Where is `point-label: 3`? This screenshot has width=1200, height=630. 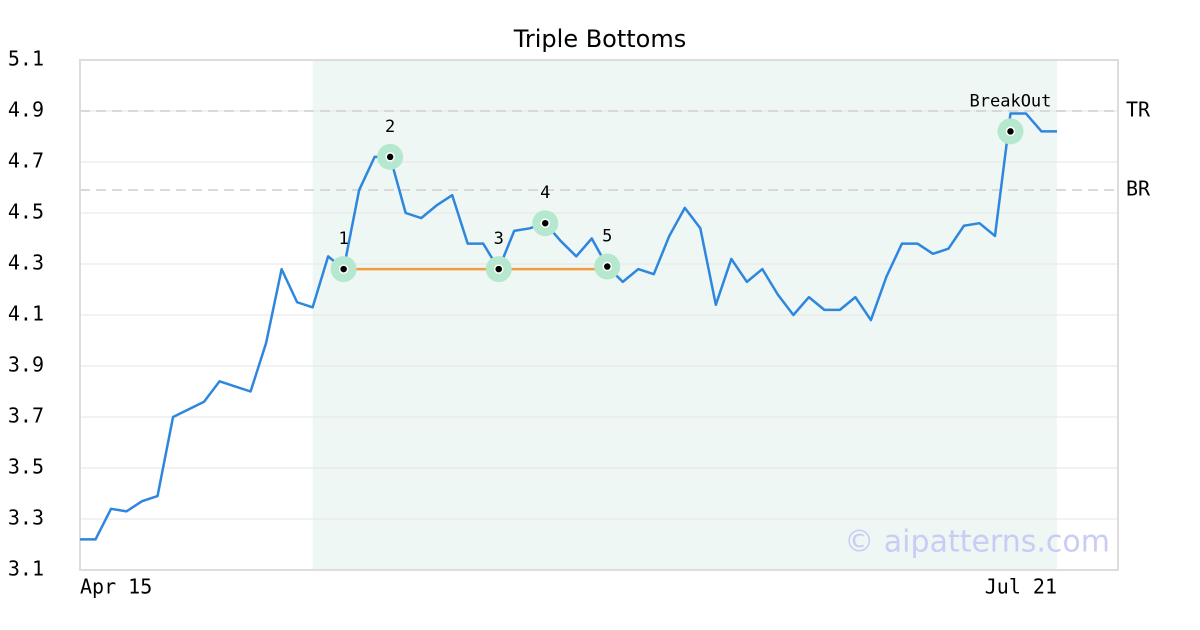 point-label: 3 is located at coordinates (499, 239).